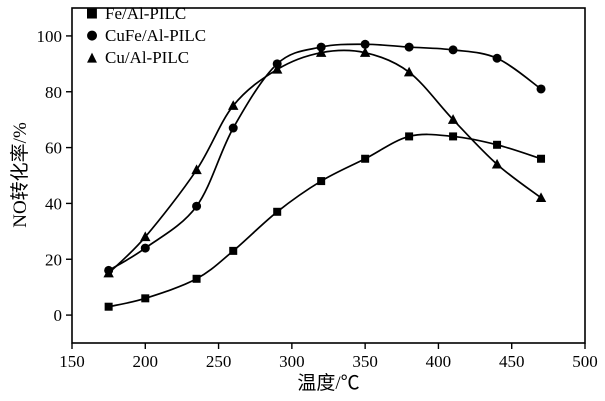  What do you see at coordinates (58, 315) in the screenshot?
I see `svg-text: 0` at bounding box center [58, 315].